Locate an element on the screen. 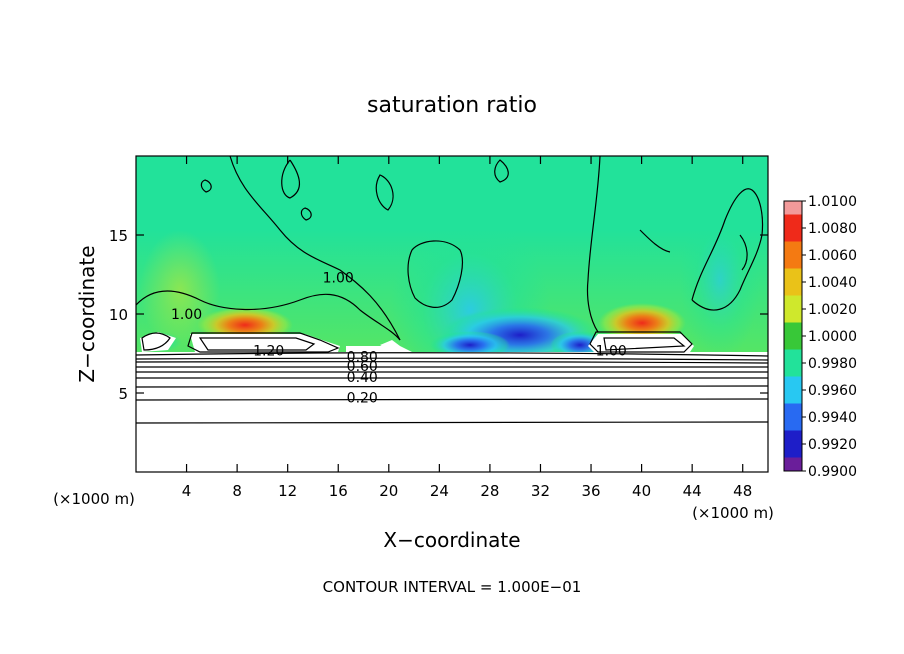 The width and height of the screenshot is (904, 654). contour-label: 1.20 is located at coordinates (268, 351).